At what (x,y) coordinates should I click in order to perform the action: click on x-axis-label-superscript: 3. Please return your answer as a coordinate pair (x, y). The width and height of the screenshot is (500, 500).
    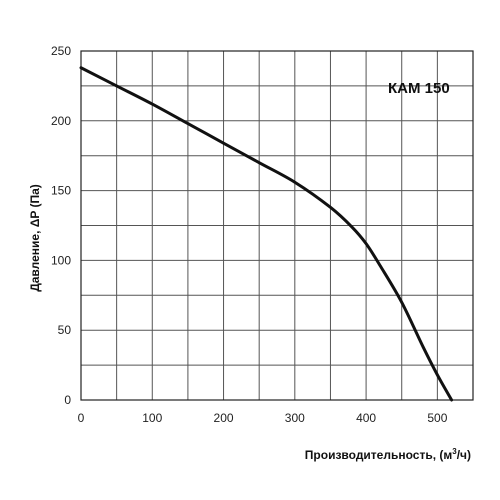
    Looking at the image, I should click on (454, 451).